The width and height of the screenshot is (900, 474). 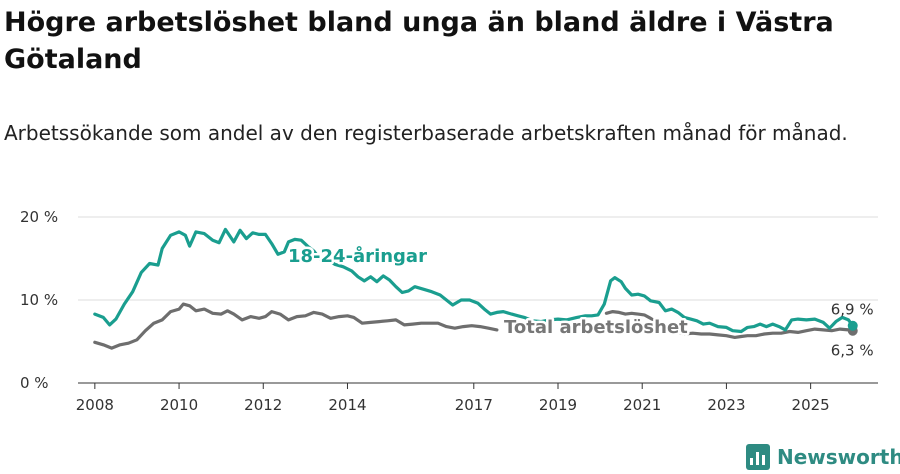 What do you see at coordinates (39, 300) in the screenshot?
I see `y-tick-label: 10 %` at bounding box center [39, 300].